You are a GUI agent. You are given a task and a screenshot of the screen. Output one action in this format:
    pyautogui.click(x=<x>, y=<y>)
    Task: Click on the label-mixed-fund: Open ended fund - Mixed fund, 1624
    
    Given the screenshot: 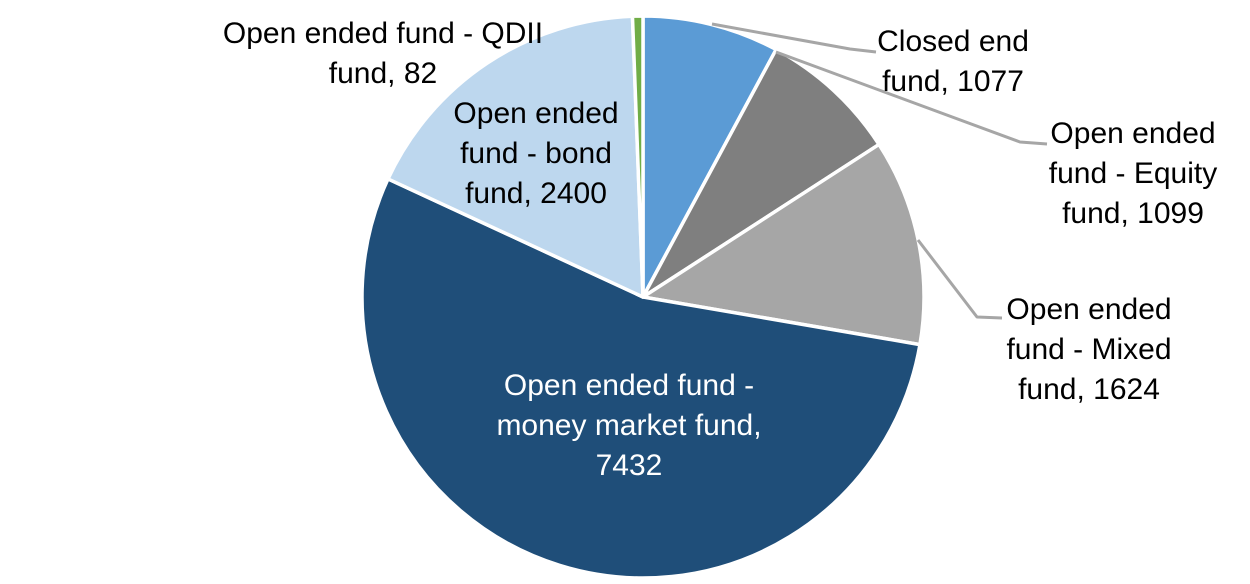 What is the action you would take?
    pyautogui.click(x=1088, y=350)
    